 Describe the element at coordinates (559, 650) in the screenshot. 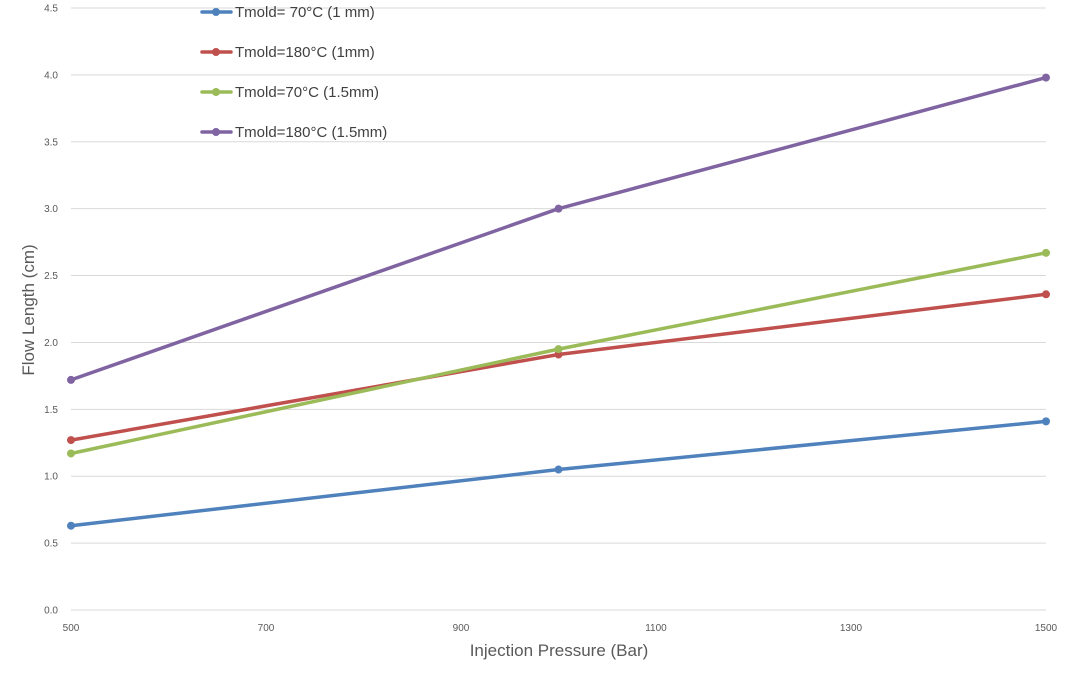

I see `x-axis-title: Injection Pressure (Bar)` at that location.